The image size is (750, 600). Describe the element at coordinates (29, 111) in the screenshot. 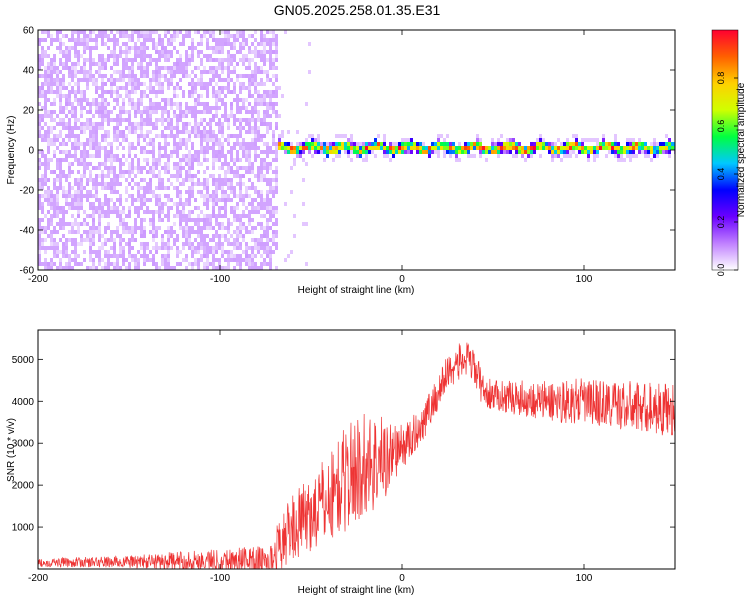

I see `y-tick-label: 20` at that location.